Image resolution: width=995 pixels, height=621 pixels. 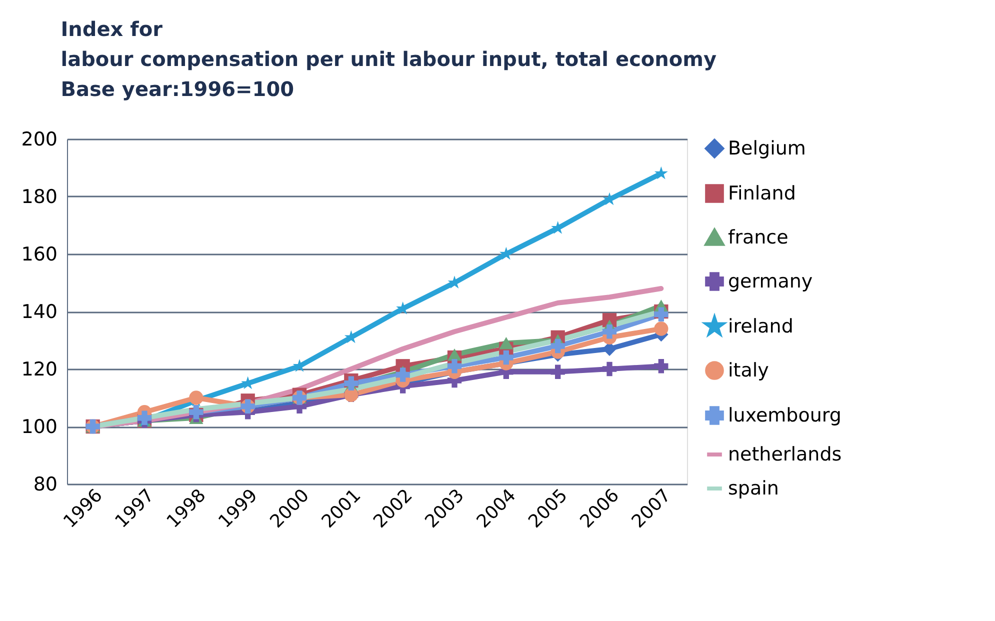 What do you see at coordinates (39, 312) in the screenshot?
I see `y-tick-label: 140` at bounding box center [39, 312].